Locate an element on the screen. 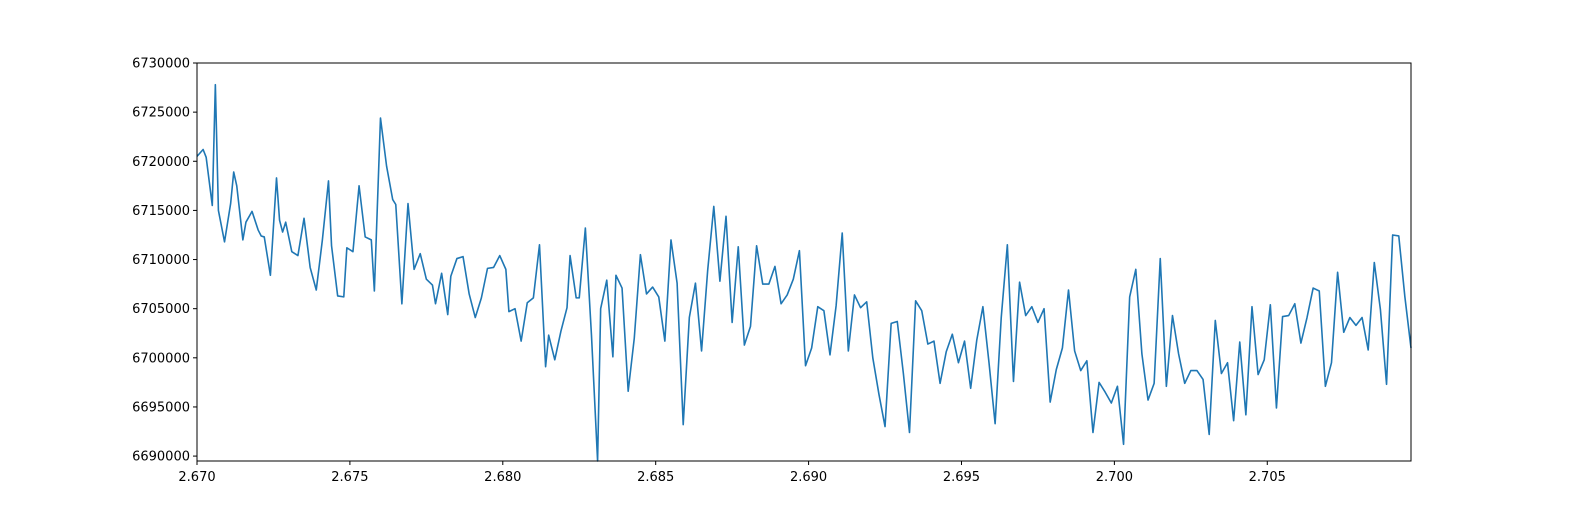  y-tick-label: 6710000 is located at coordinates (161, 260).